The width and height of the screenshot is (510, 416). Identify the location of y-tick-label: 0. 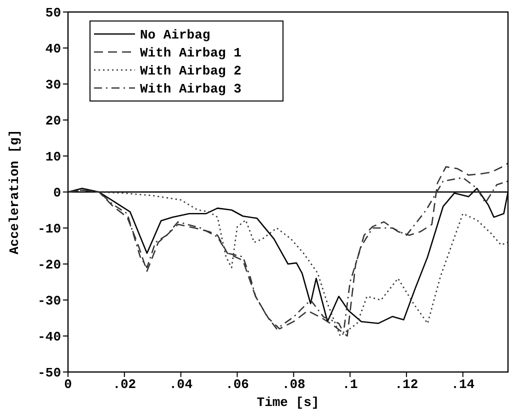
(57, 193).